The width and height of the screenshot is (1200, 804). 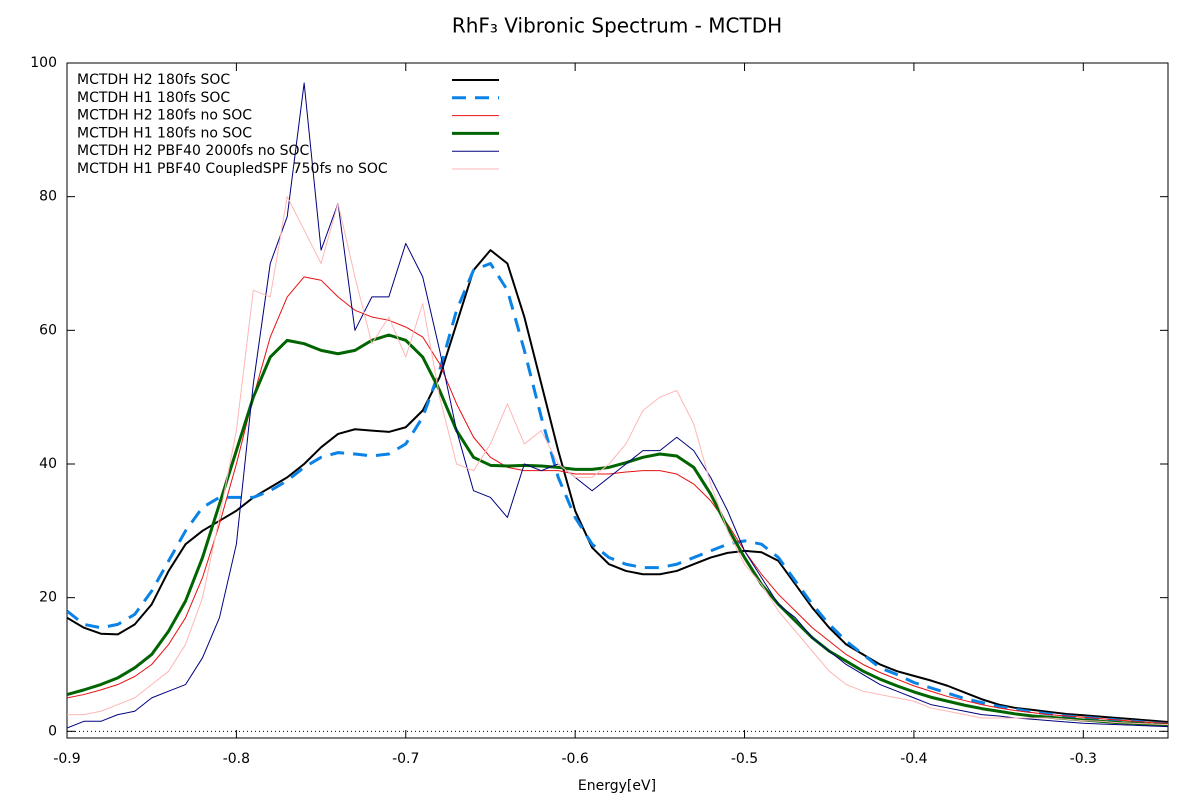 What do you see at coordinates (744, 759) in the screenshot?
I see `x-tick-label: -0.5` at bounding box center [744, 759].